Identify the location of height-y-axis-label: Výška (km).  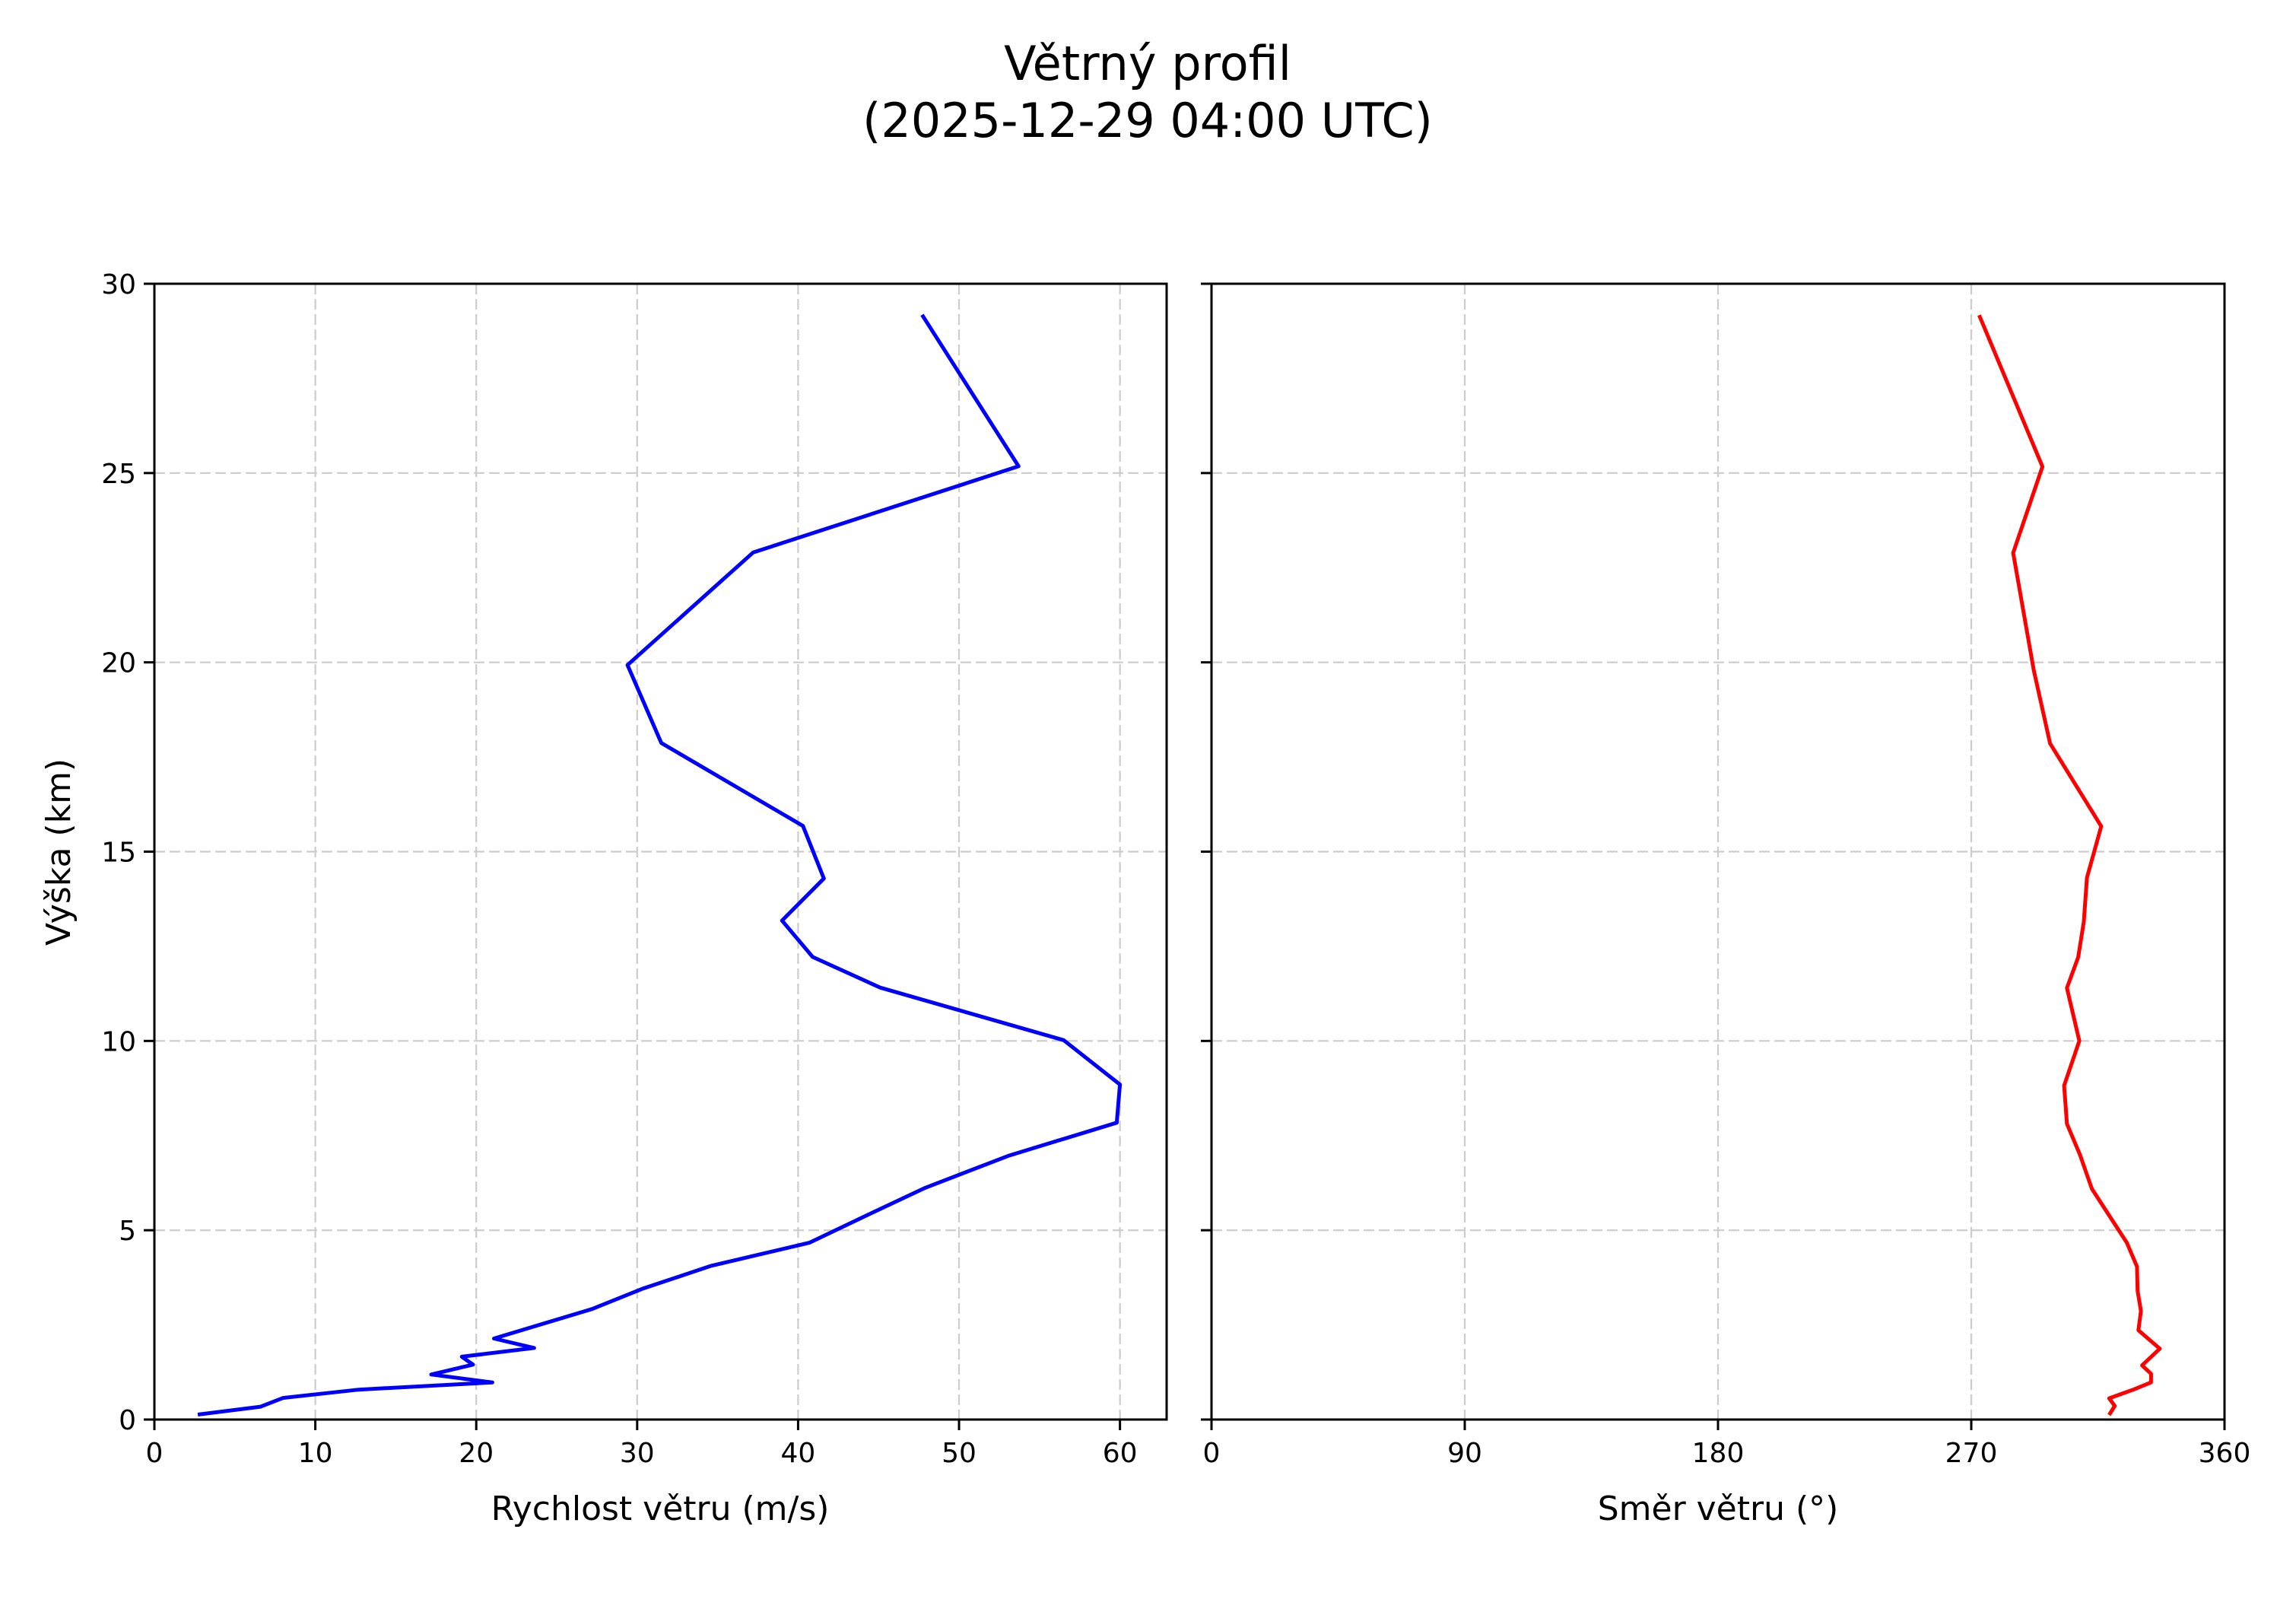
(59, 852).